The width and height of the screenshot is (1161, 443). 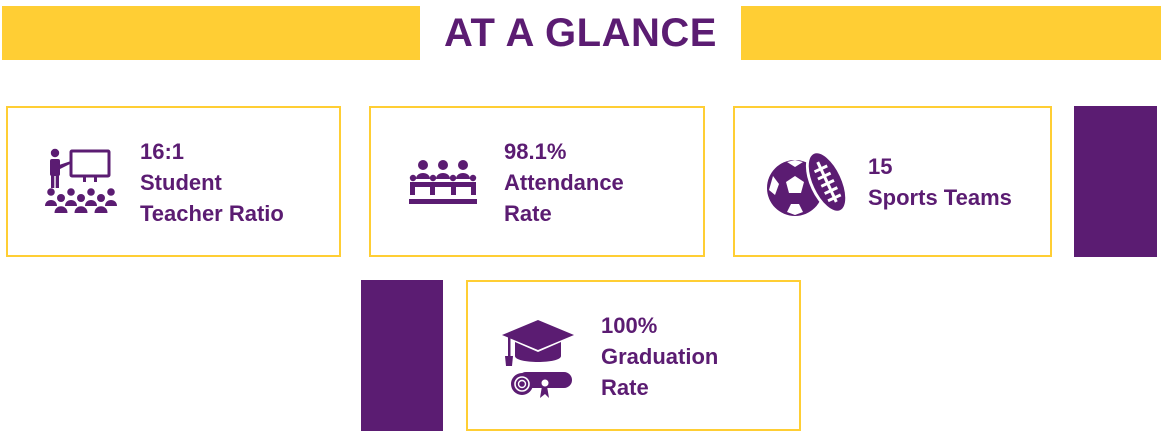 What do you see at coordinates (211, 33) in the screenshot?
I see `header-bar-left` at bounding box center [211, 33].